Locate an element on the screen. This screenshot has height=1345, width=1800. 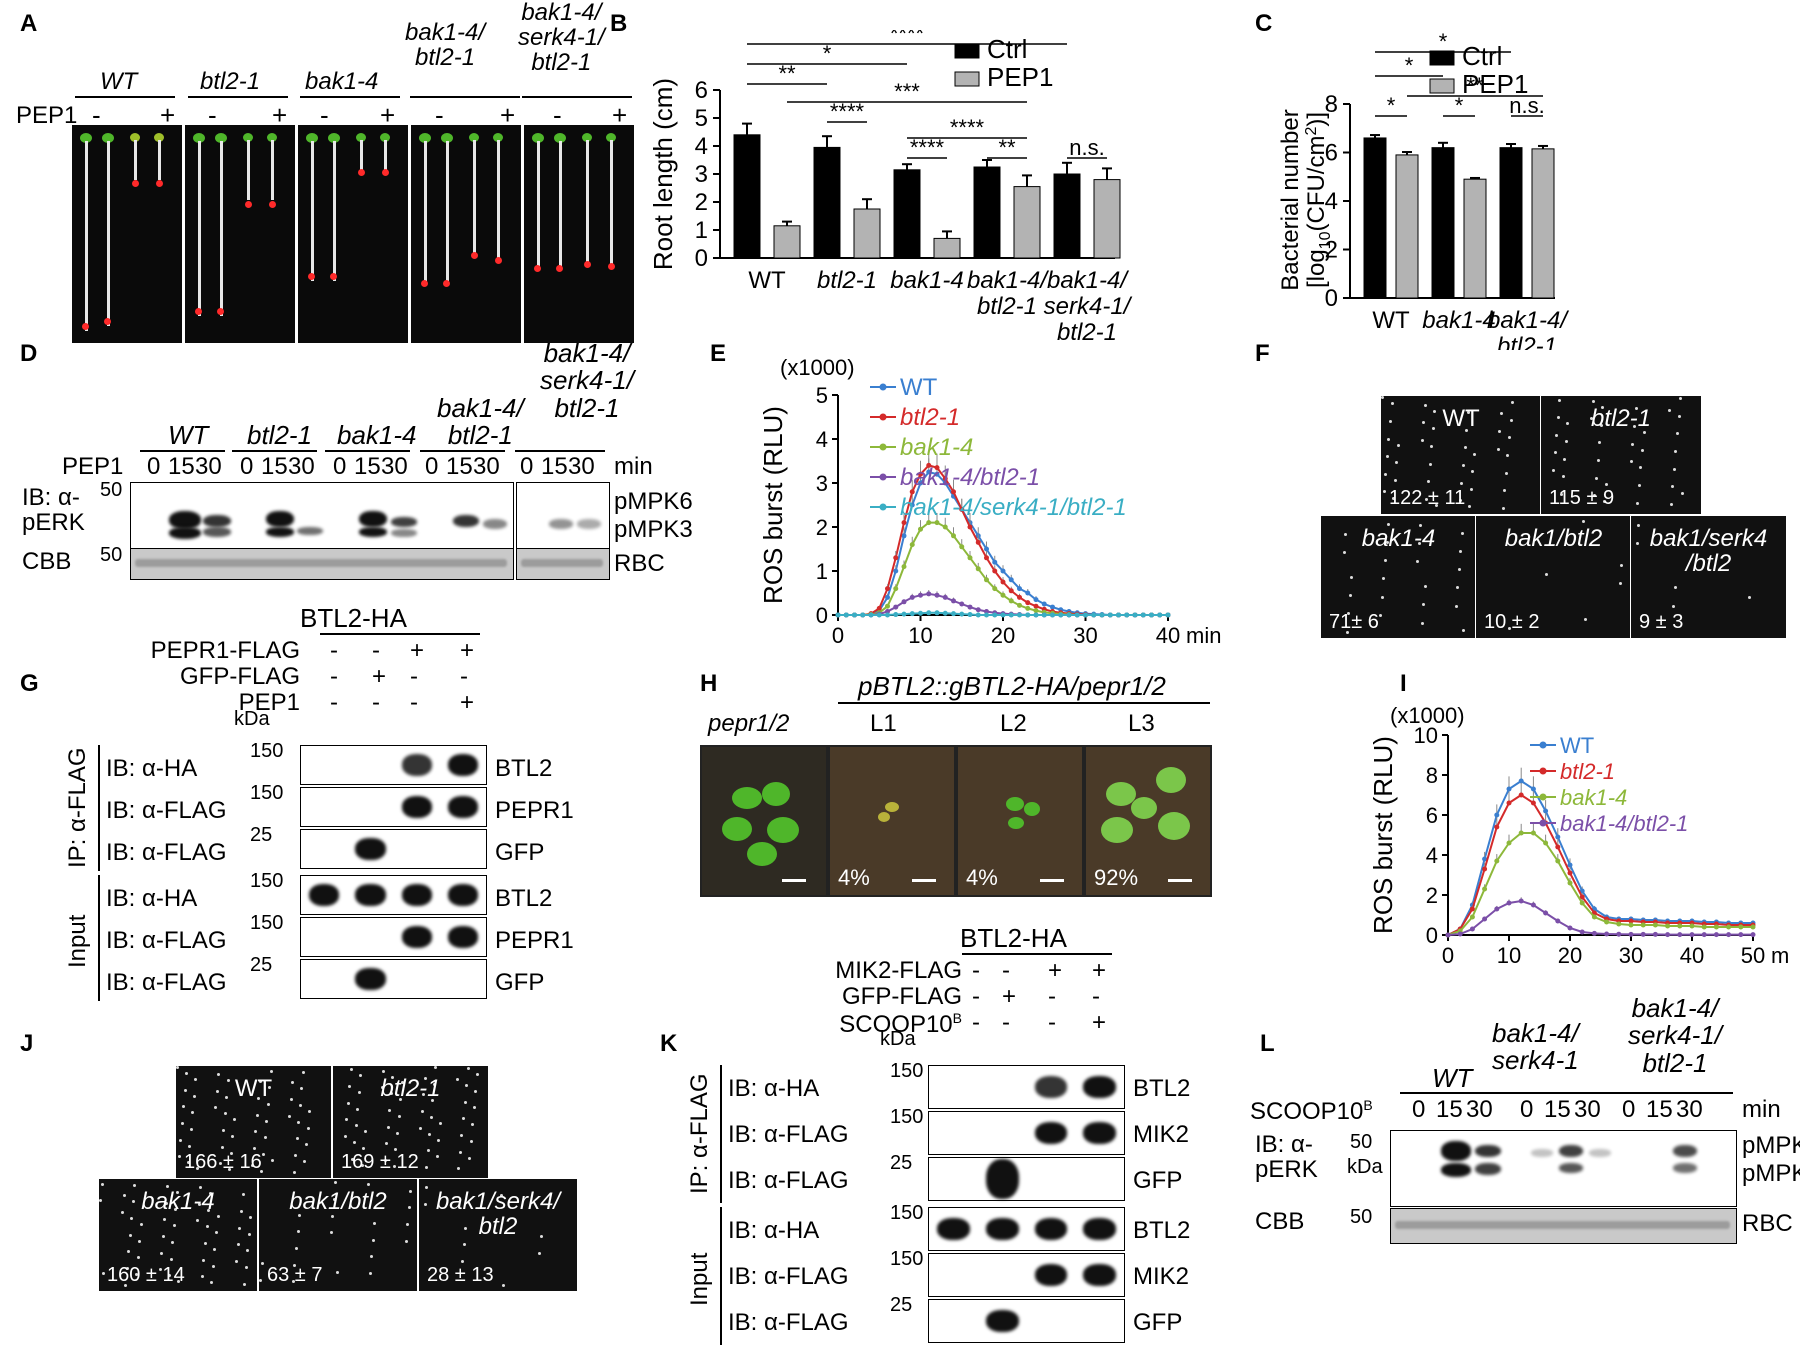
category-label: bak1-4/ is located at coordinates (1008, 280).